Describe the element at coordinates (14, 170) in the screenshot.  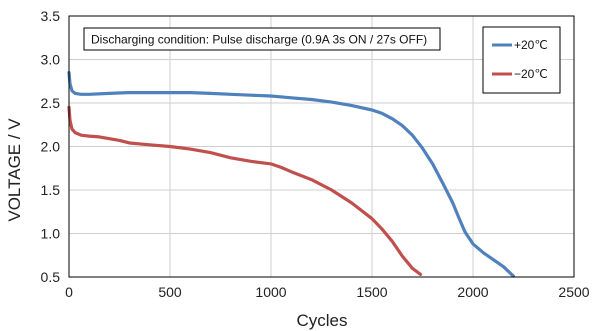
I see `y-axis-title: VOLTAGE / V` at that location.